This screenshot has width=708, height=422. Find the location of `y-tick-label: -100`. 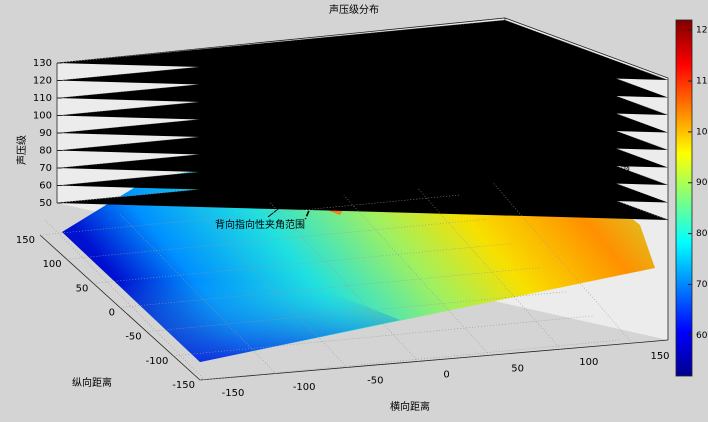

y-tick-label: -100 is located at coordinates (157, 361).